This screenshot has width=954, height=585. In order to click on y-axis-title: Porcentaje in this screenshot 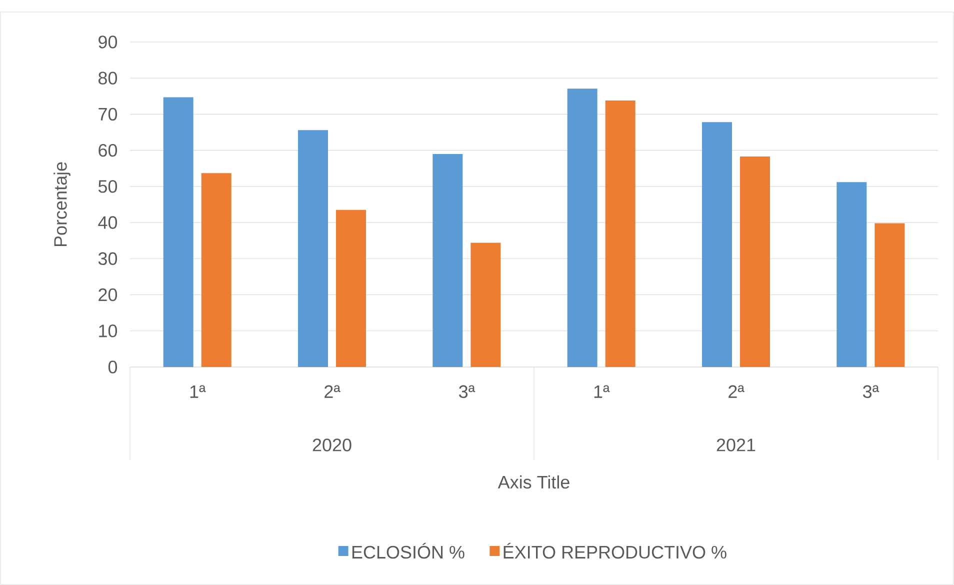, I will do `click(62, 204)`.